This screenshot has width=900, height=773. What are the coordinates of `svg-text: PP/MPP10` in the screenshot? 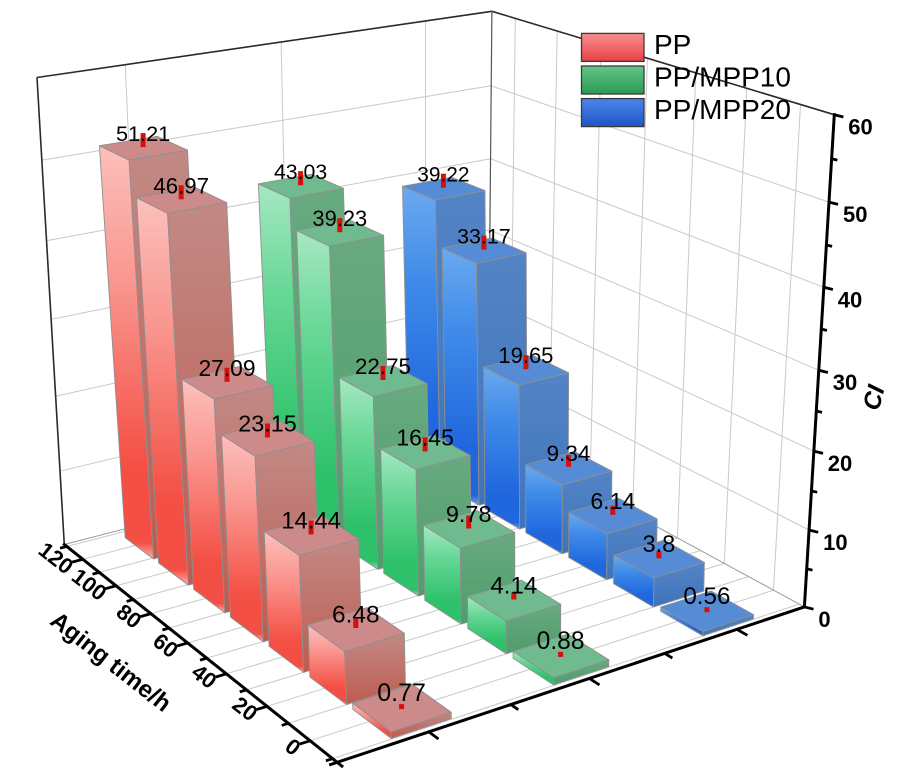 It's located at (722, 77).